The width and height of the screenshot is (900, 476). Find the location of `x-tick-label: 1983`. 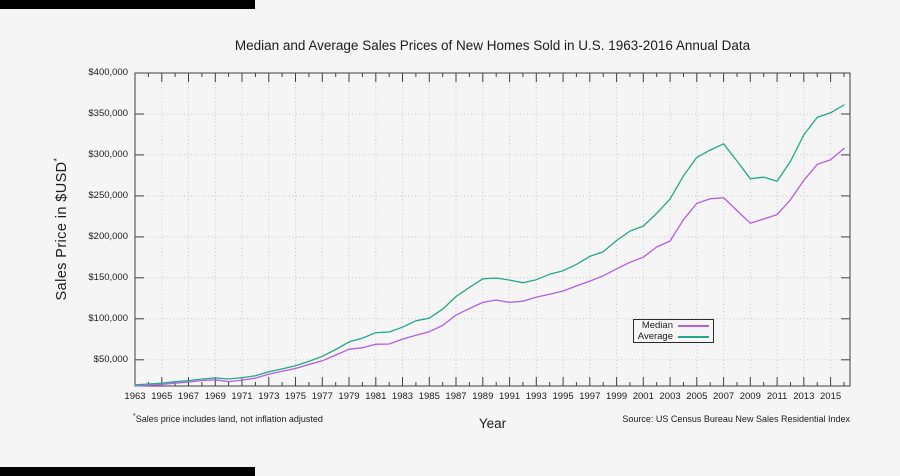

x-tick-label: 1983 is located at coordinates (402, 396).